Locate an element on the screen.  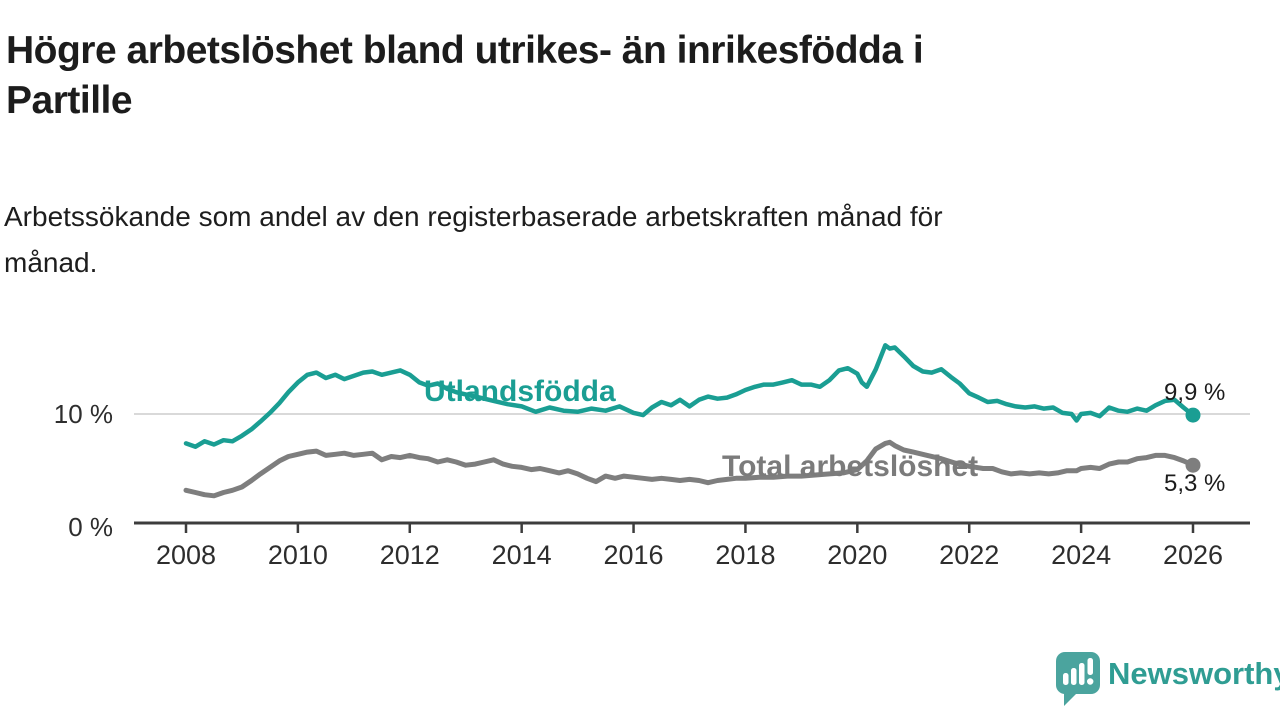
x-axis-tick-marks is located at coordinates (689, 528).